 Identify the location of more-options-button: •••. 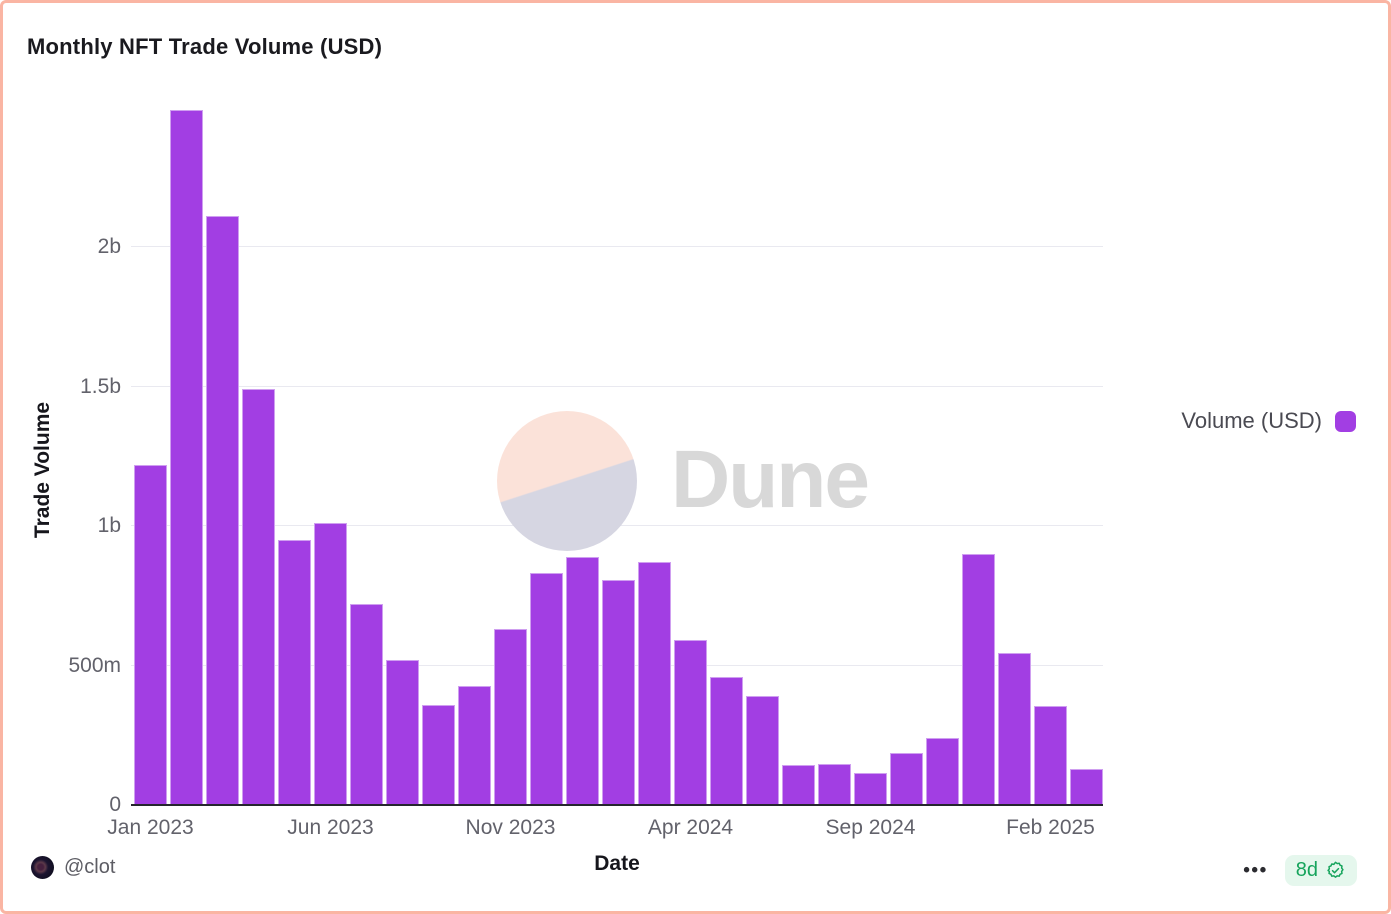
(1255, 870).